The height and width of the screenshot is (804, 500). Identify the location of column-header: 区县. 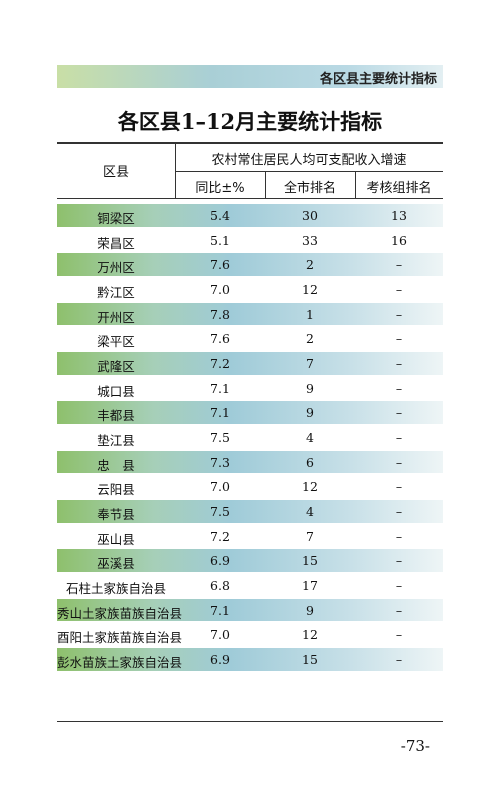
(115, 172).